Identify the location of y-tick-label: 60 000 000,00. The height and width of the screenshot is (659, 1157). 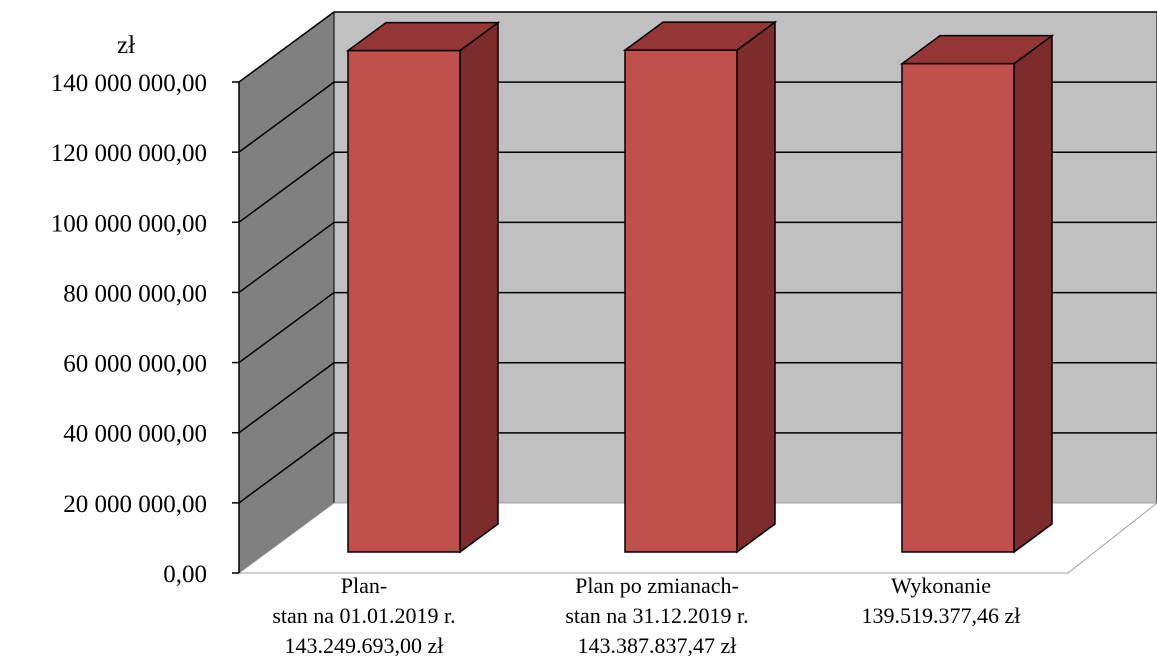
(135, 364).